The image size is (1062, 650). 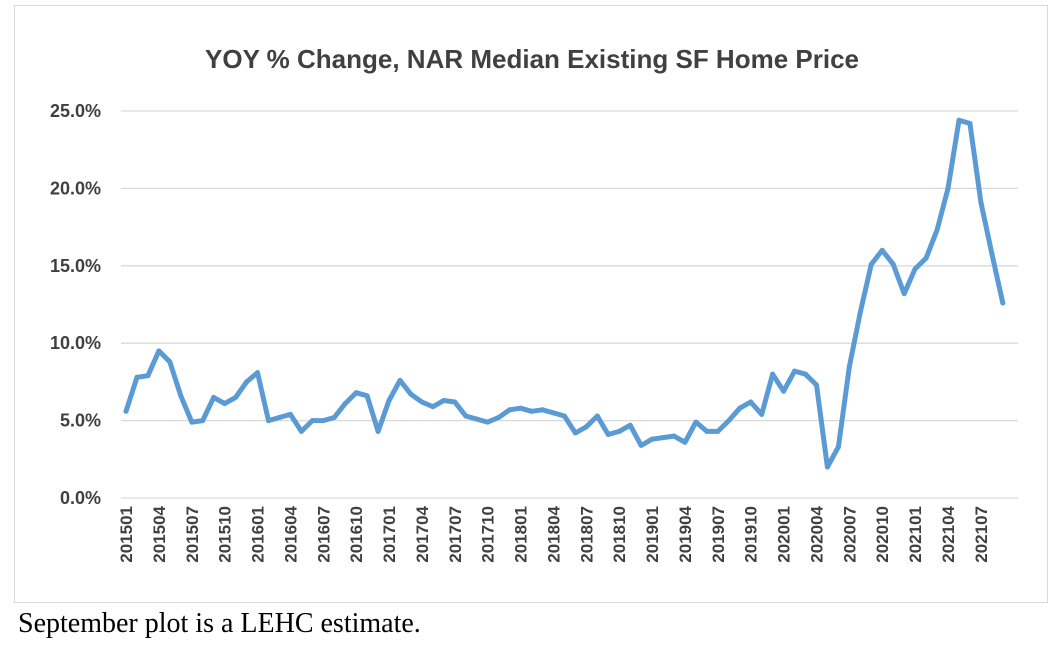 What do you see at coordinates (75, 343) in the screenshot?
I see `y-tick-label: 10.0%` at bounding box center [75, 343].